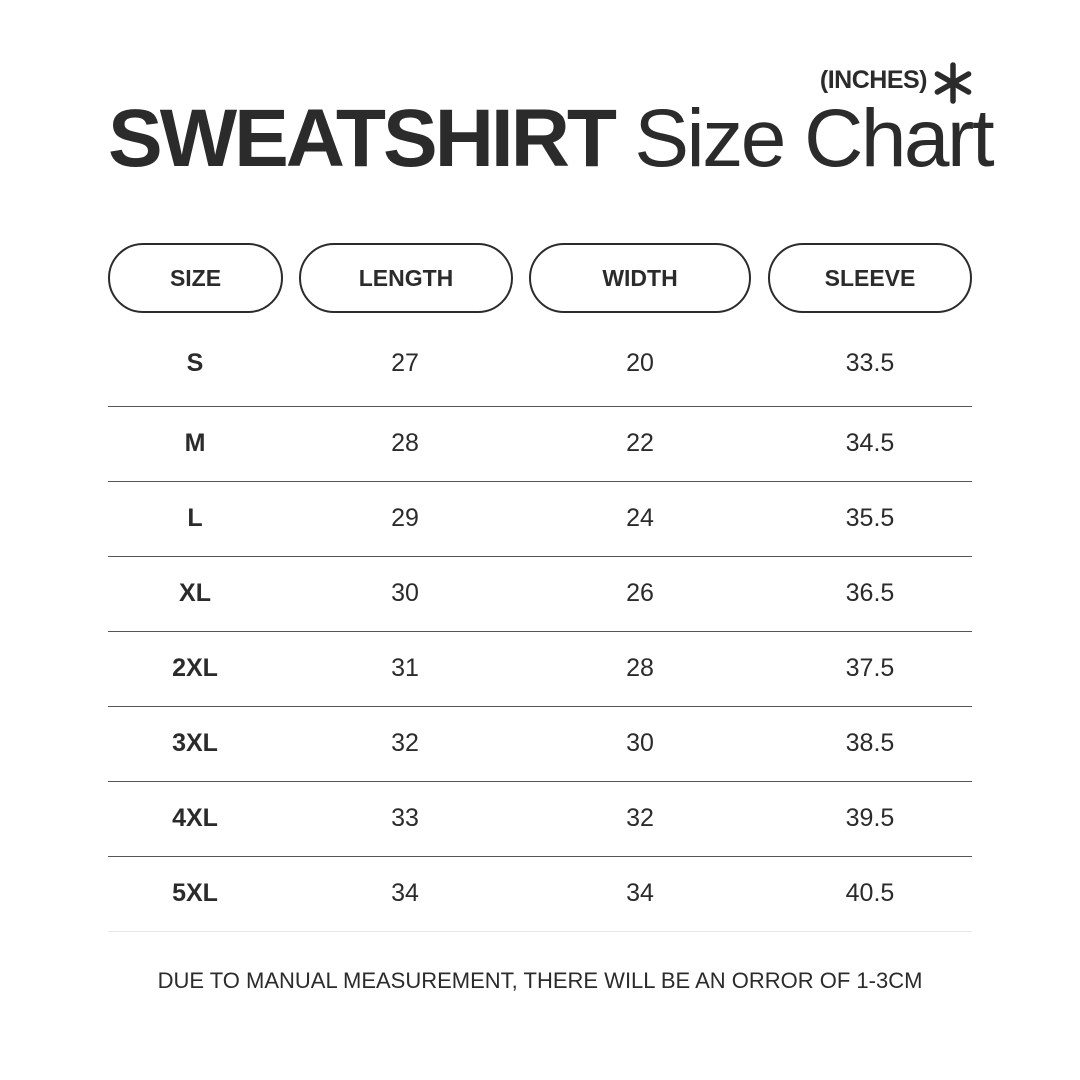  What do you see at coordinates (814, 138) in the screenshot?
I see `title-light: Size Chart` at bounding box center [814, 138].